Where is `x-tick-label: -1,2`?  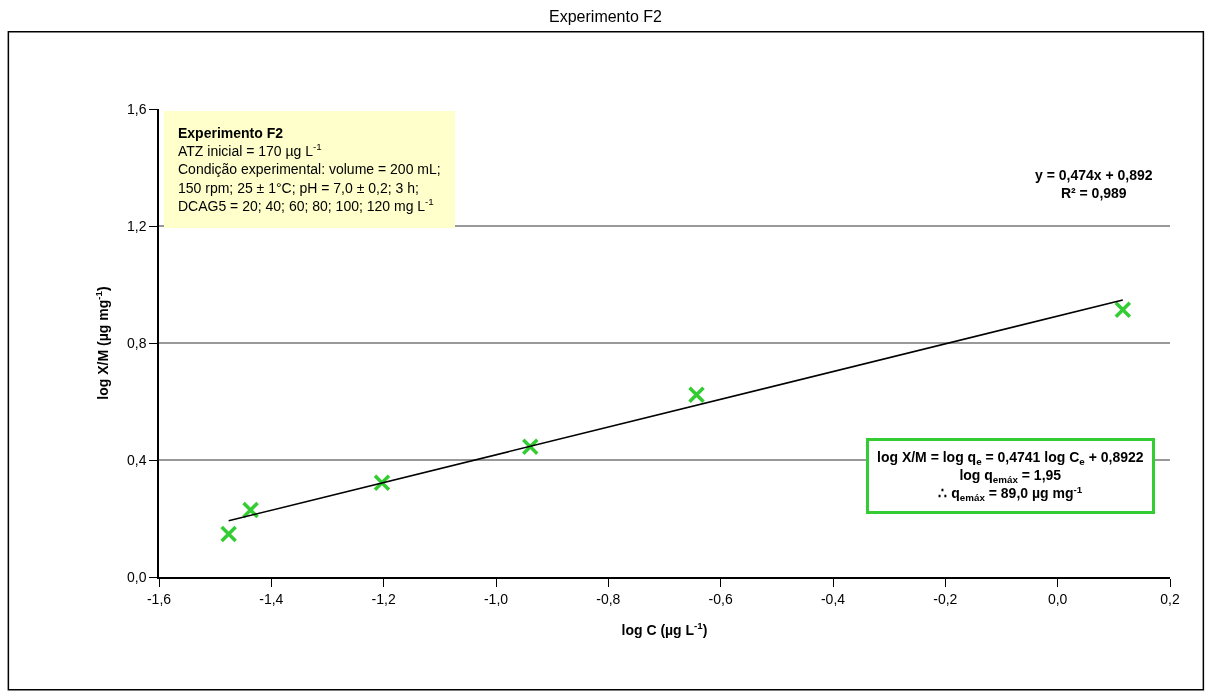 x-tick-label: -1,2 is located at coordinates (383, 598).